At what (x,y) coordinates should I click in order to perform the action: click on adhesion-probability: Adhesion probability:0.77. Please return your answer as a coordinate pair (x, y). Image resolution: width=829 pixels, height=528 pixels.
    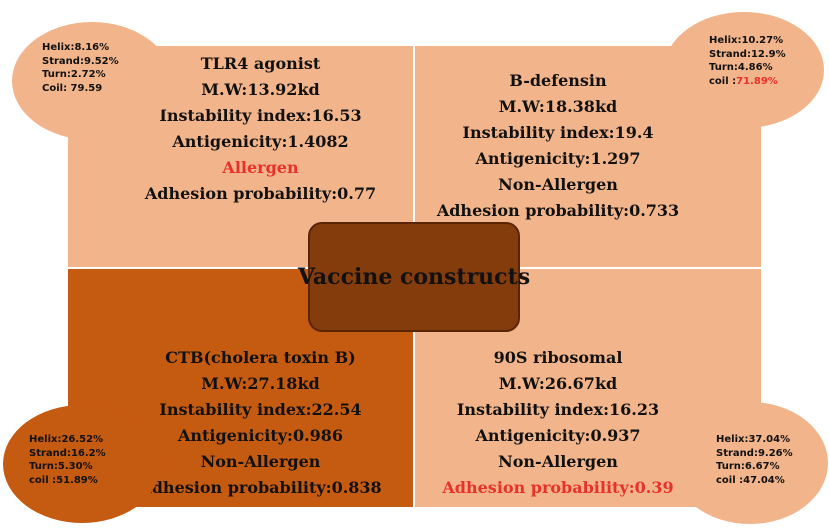
    Looking at the image, I should click on (260, 193).